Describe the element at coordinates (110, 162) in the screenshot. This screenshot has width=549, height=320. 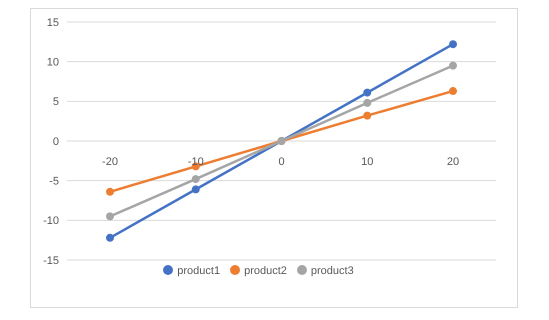
I see `x-tick-label: -20` at that location.